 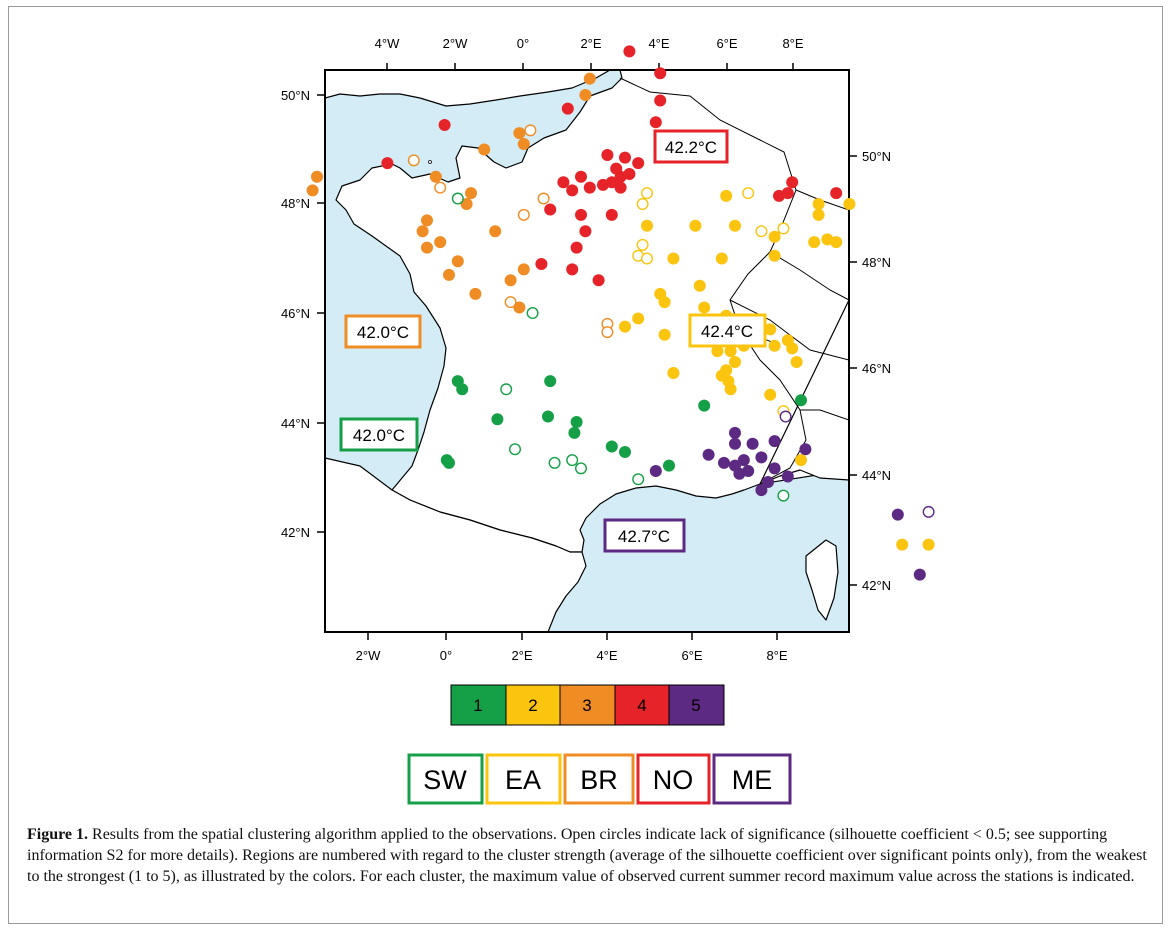 I want to click on legend-number-1: 1, so click(x=477, y=705).